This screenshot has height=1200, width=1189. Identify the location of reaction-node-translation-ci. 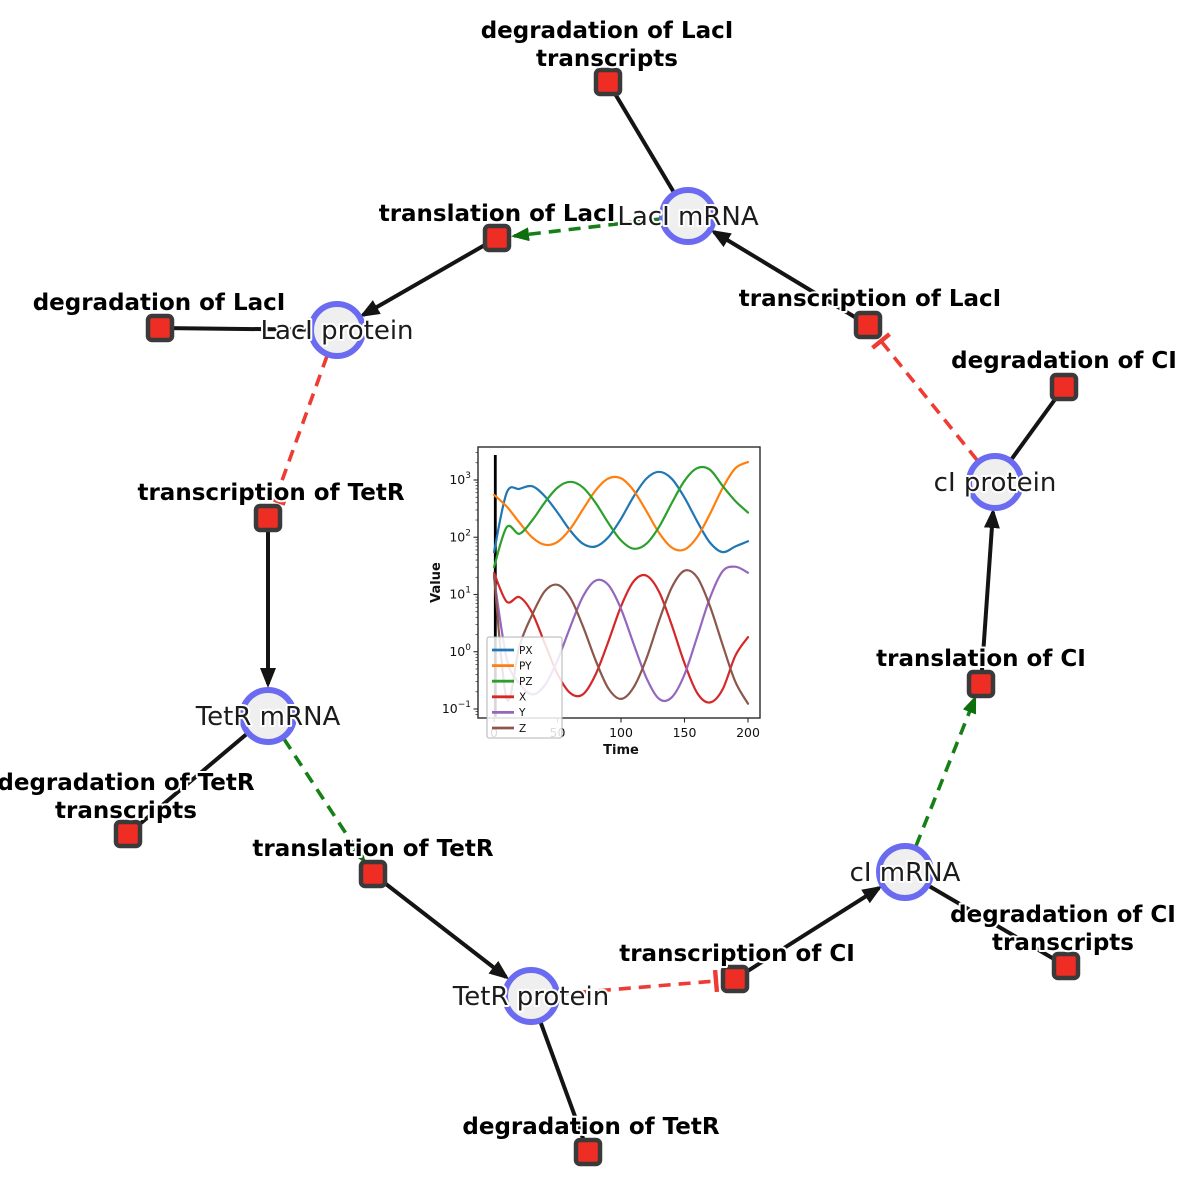
(981, 684).